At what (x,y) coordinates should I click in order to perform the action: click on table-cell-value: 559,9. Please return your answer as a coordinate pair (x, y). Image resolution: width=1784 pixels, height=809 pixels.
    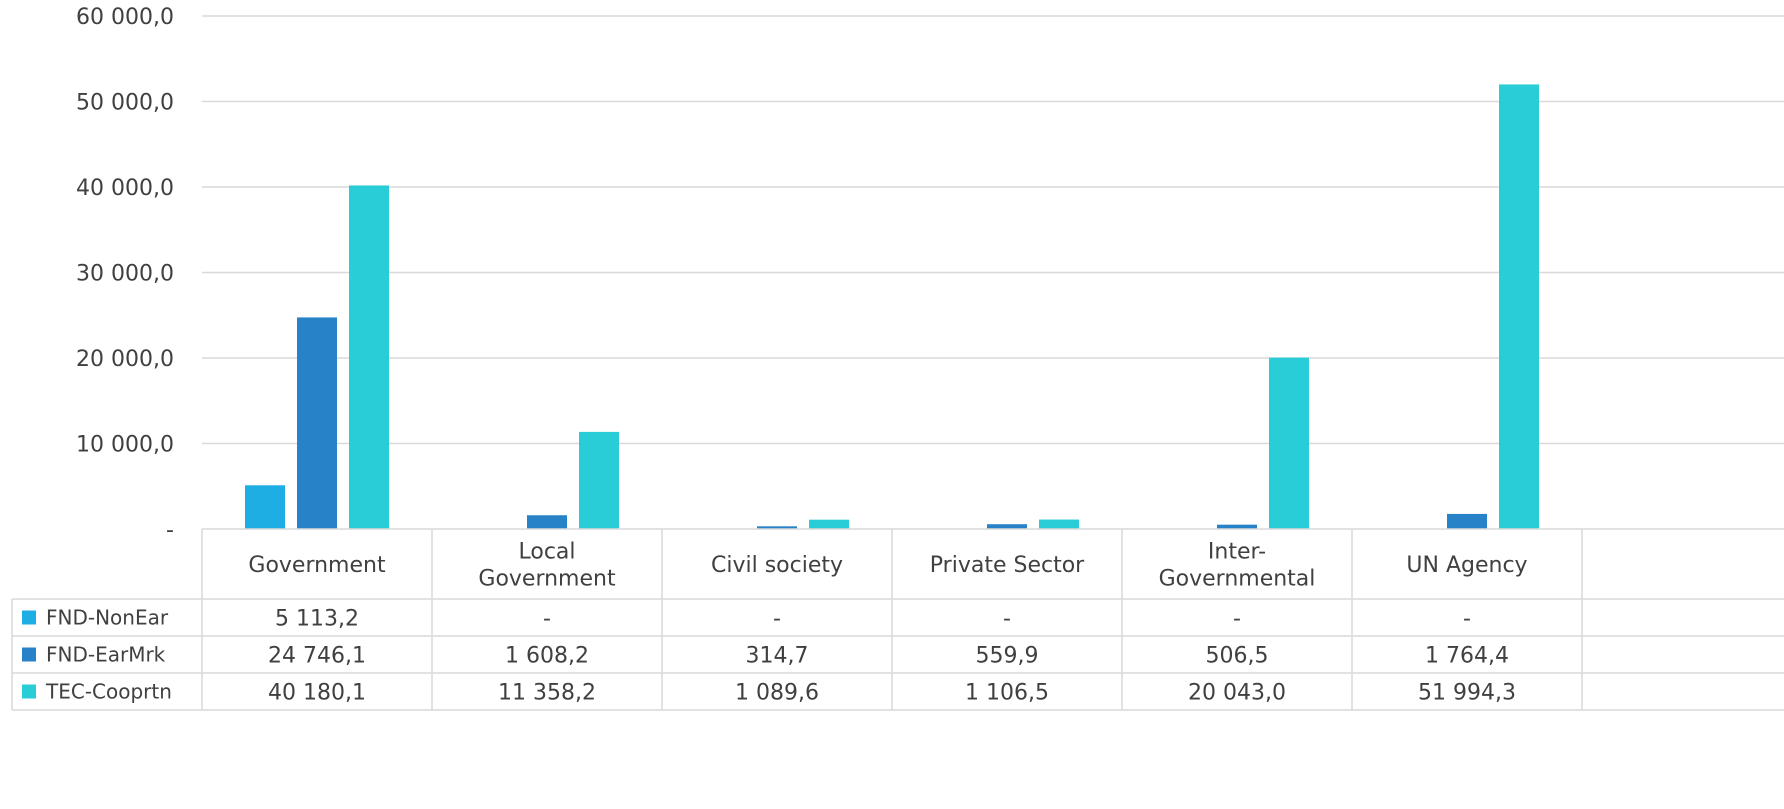
    Looking at the image, I should click on (1007, 656).